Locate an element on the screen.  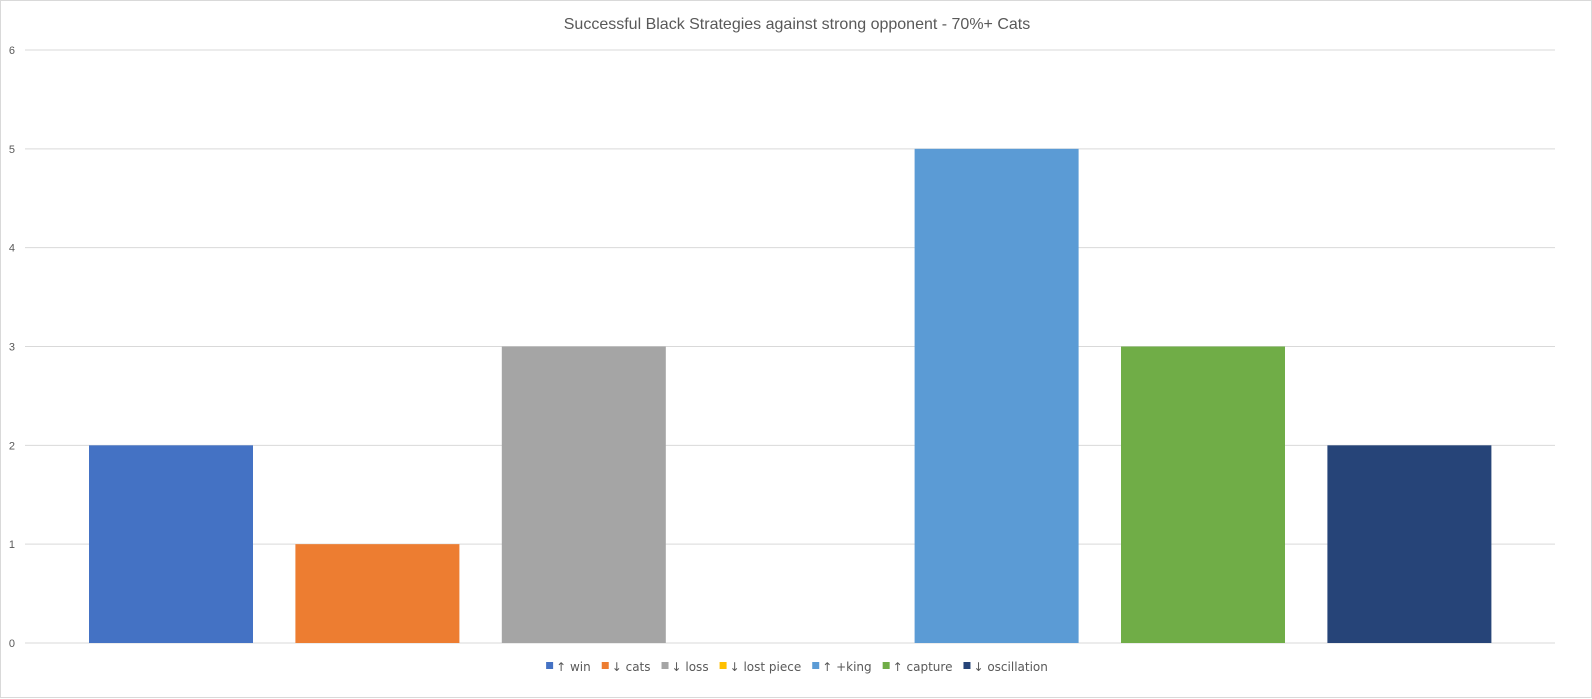
legend-item: ↑ capture is located at coordinates (917, 667).